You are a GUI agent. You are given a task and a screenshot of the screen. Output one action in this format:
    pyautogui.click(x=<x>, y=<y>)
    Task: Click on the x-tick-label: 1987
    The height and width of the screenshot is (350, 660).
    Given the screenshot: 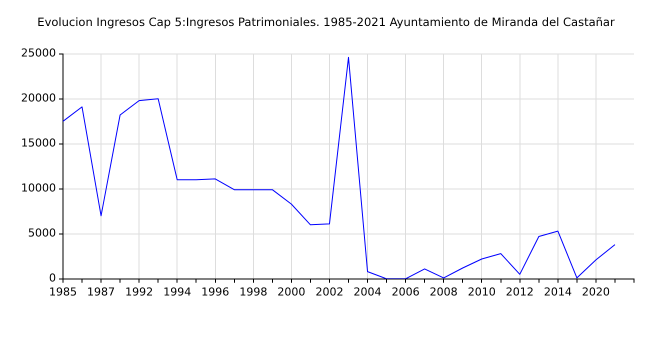 What is the action you would take?
    pyautogui.click(x=101, y=291)
    